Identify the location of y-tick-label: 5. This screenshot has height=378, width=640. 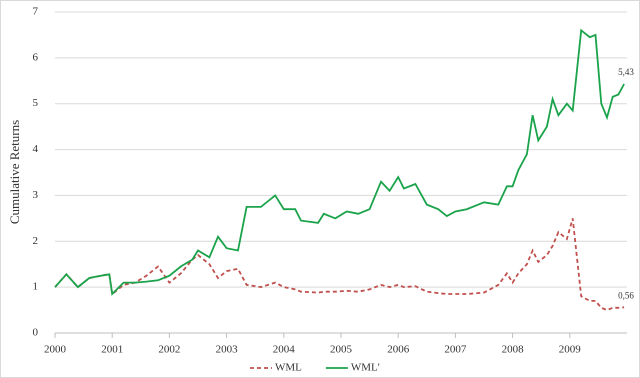
(36, 103).